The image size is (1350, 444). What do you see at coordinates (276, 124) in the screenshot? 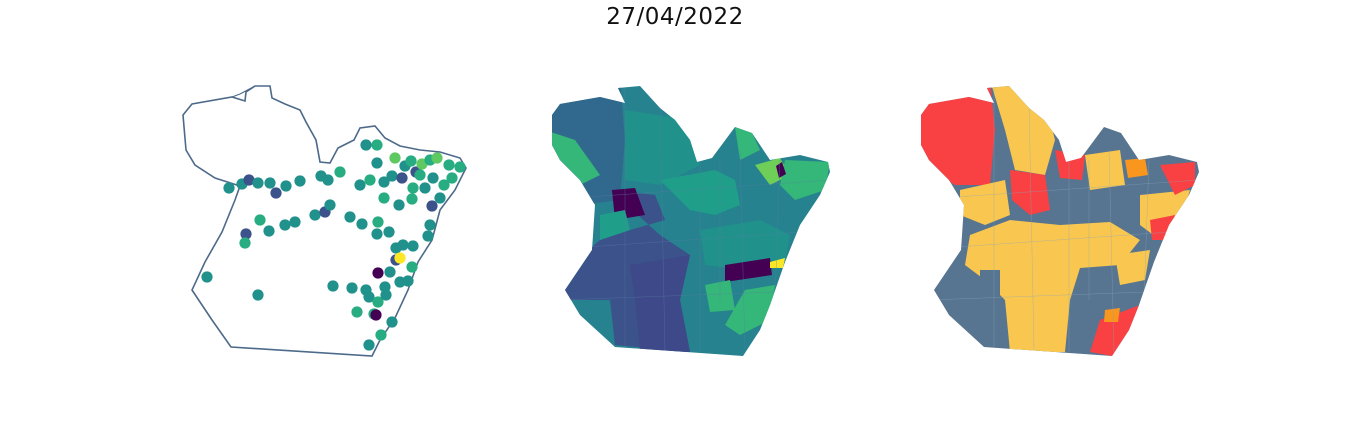
I see `inner-boundary` at bounding box center [276, 124].